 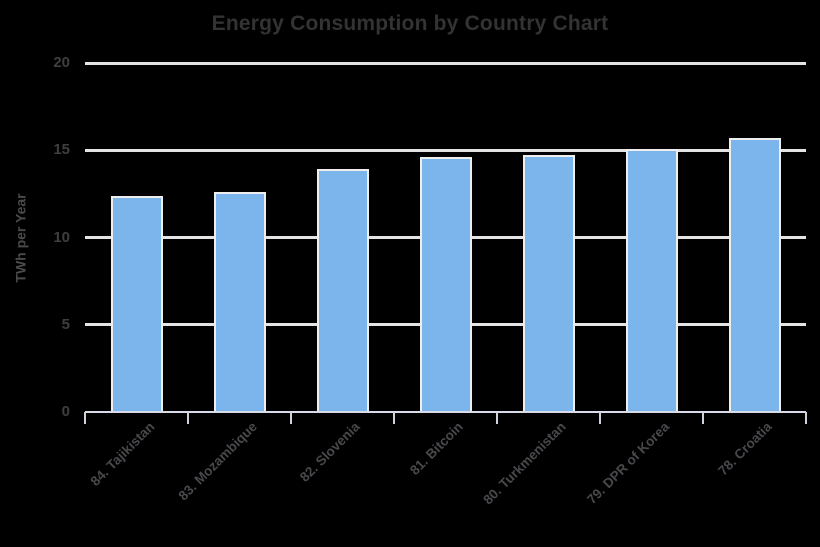 I want to click on x-tick-label: 79. DPR of Korea, so click(x=628, y=463).